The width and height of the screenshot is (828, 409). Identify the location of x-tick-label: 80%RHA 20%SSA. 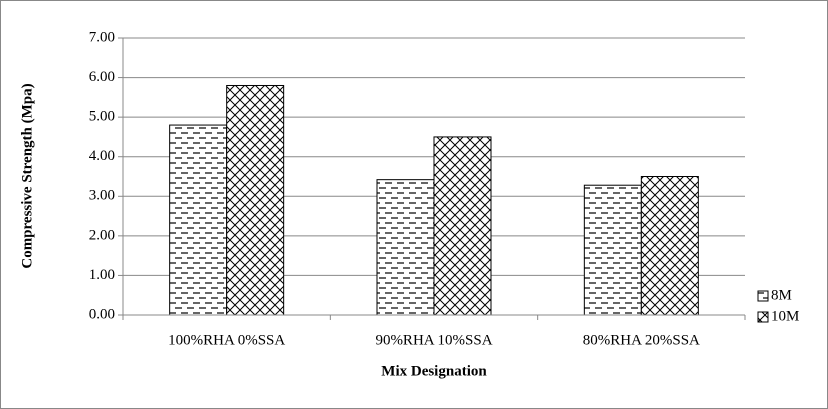
(641, 340).